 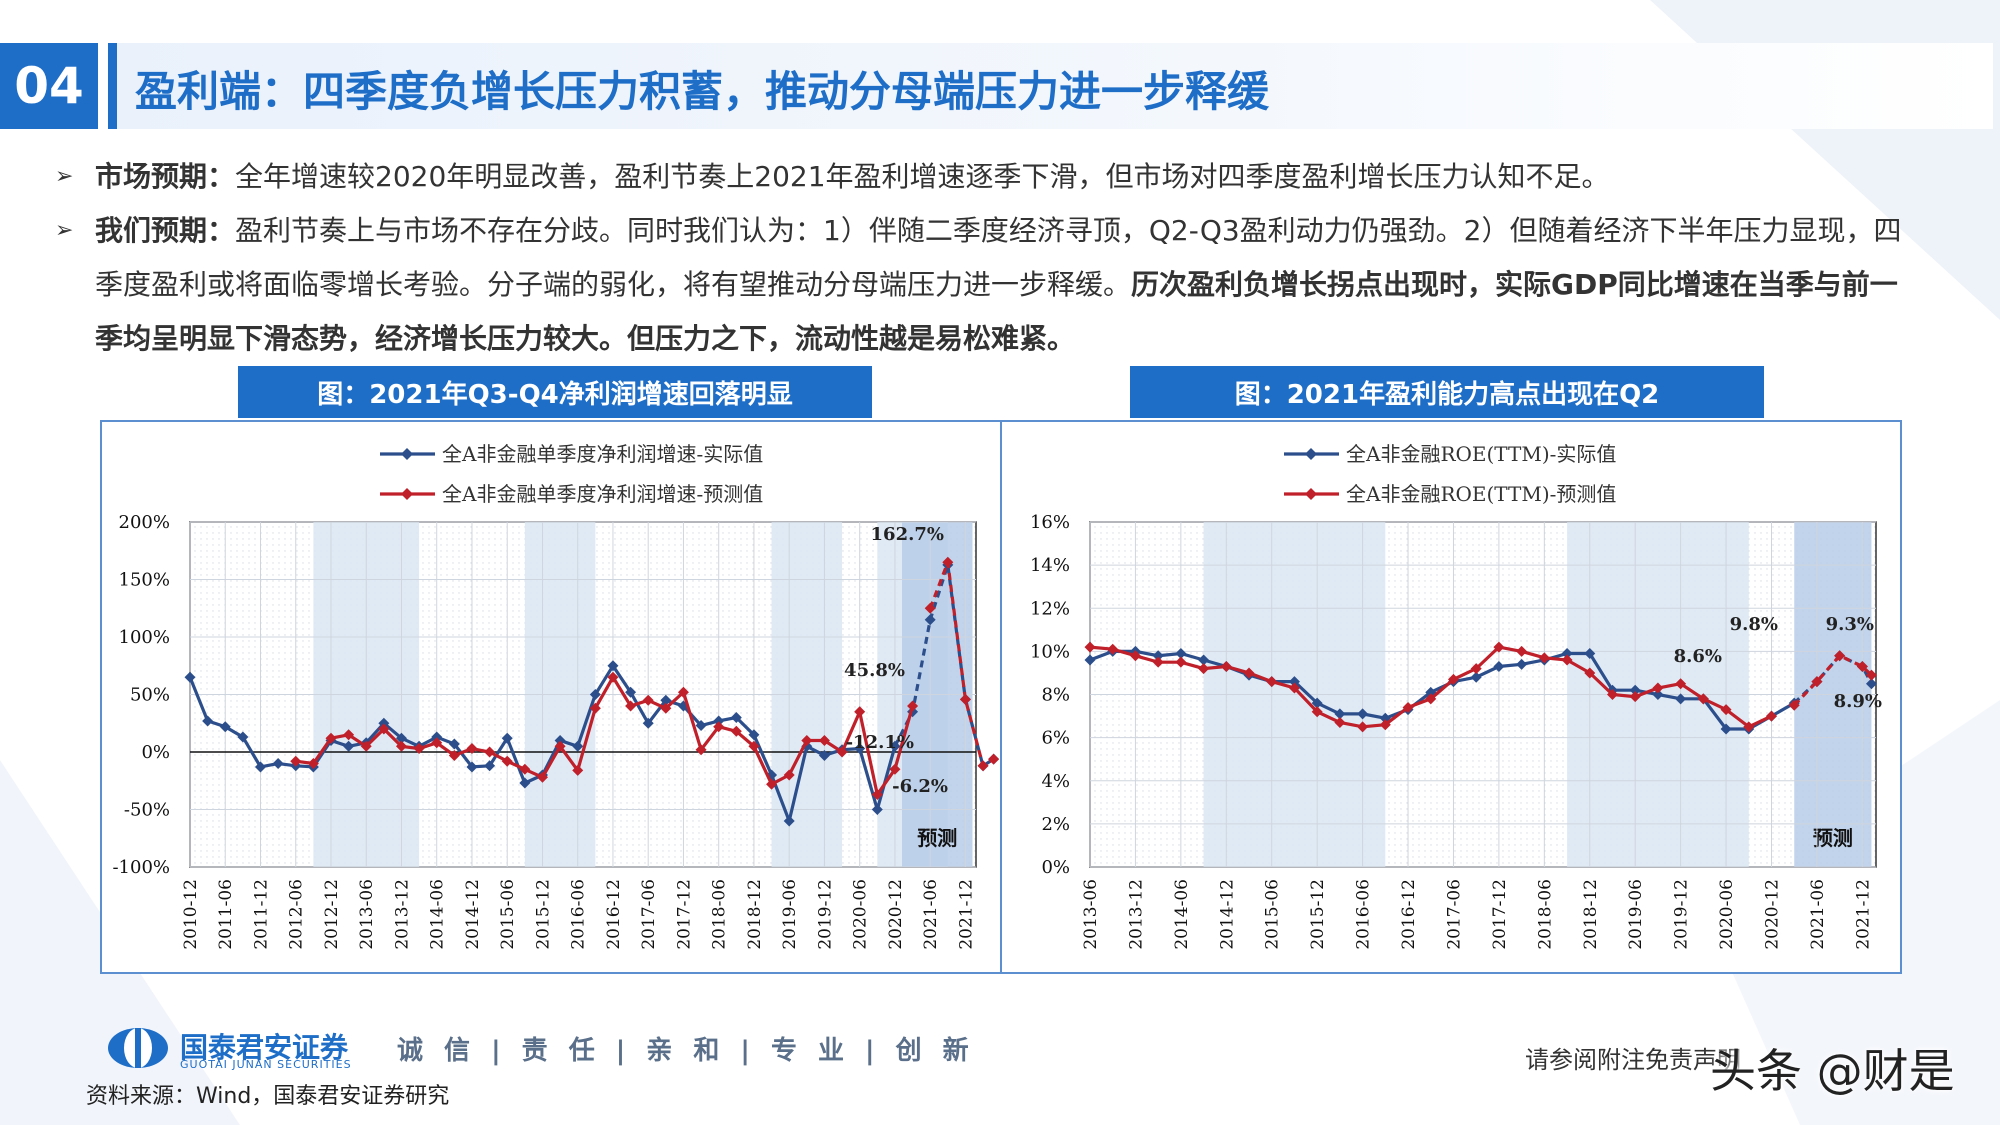 I want to click on x-tick-label: 2012-06, so click(x=297, y=914).